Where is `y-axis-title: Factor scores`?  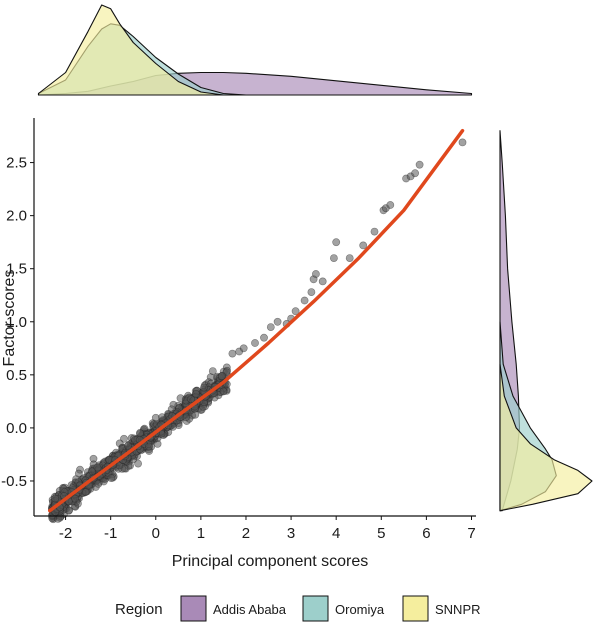 y-axis-title: Factor scores is located at coordinates (9, 318).